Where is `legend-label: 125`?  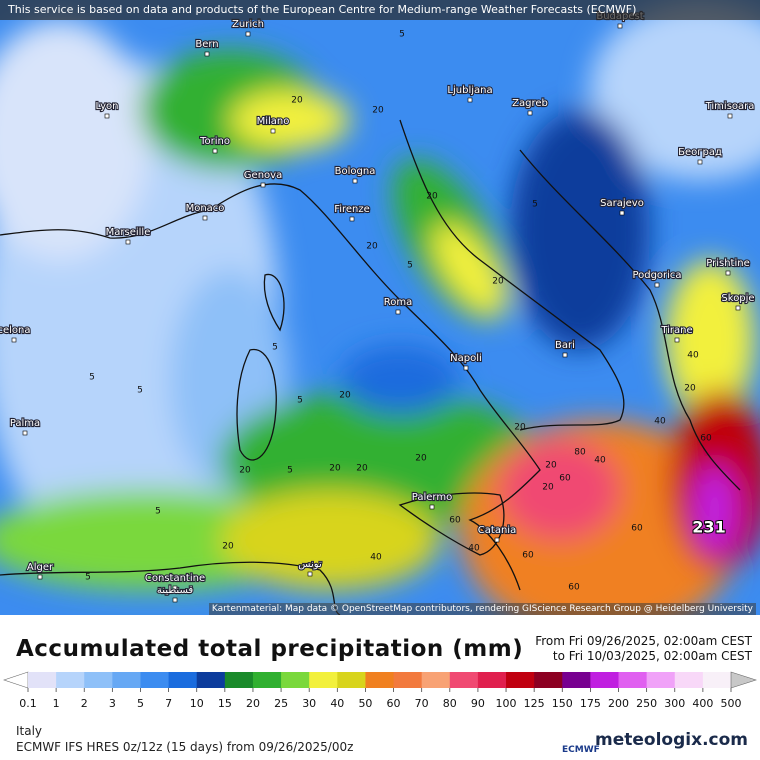 legend-label: 125 is located at coordinates (534, 703).